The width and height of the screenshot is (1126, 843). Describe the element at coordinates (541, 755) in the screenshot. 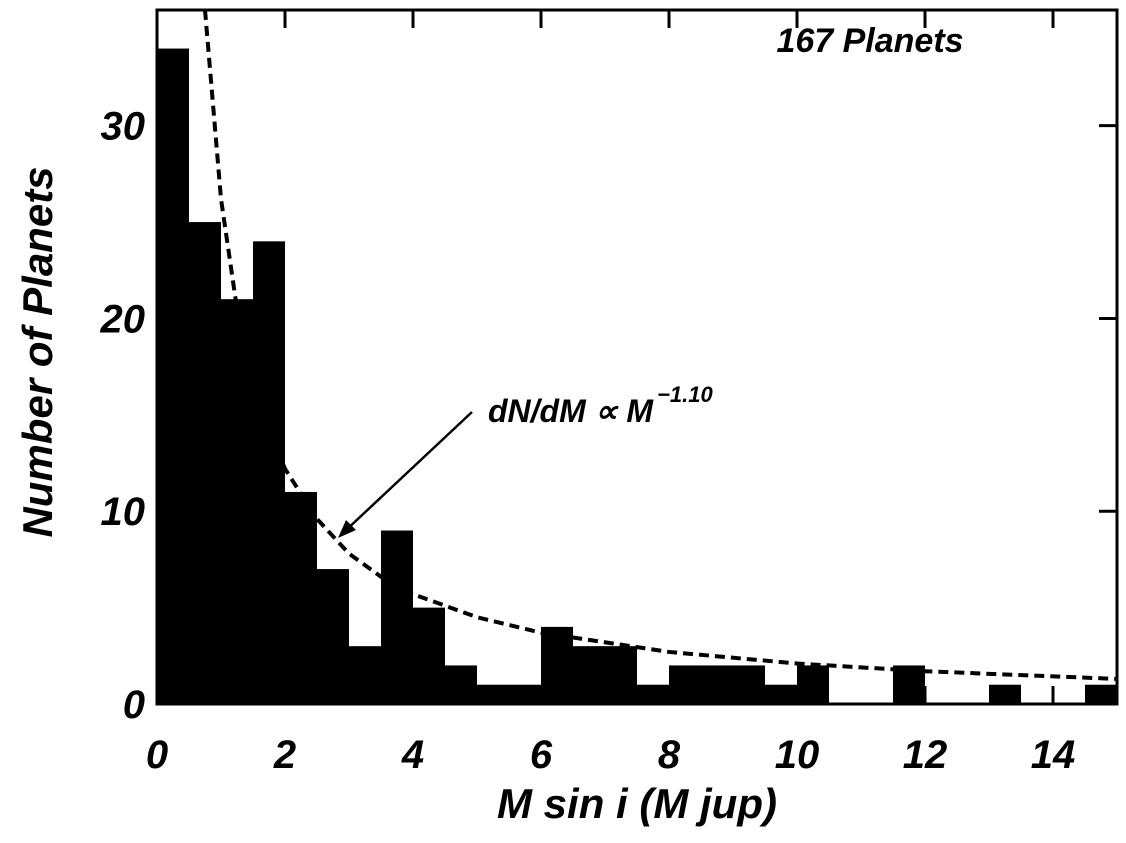

I see `x-tick-label: 6` at that location.